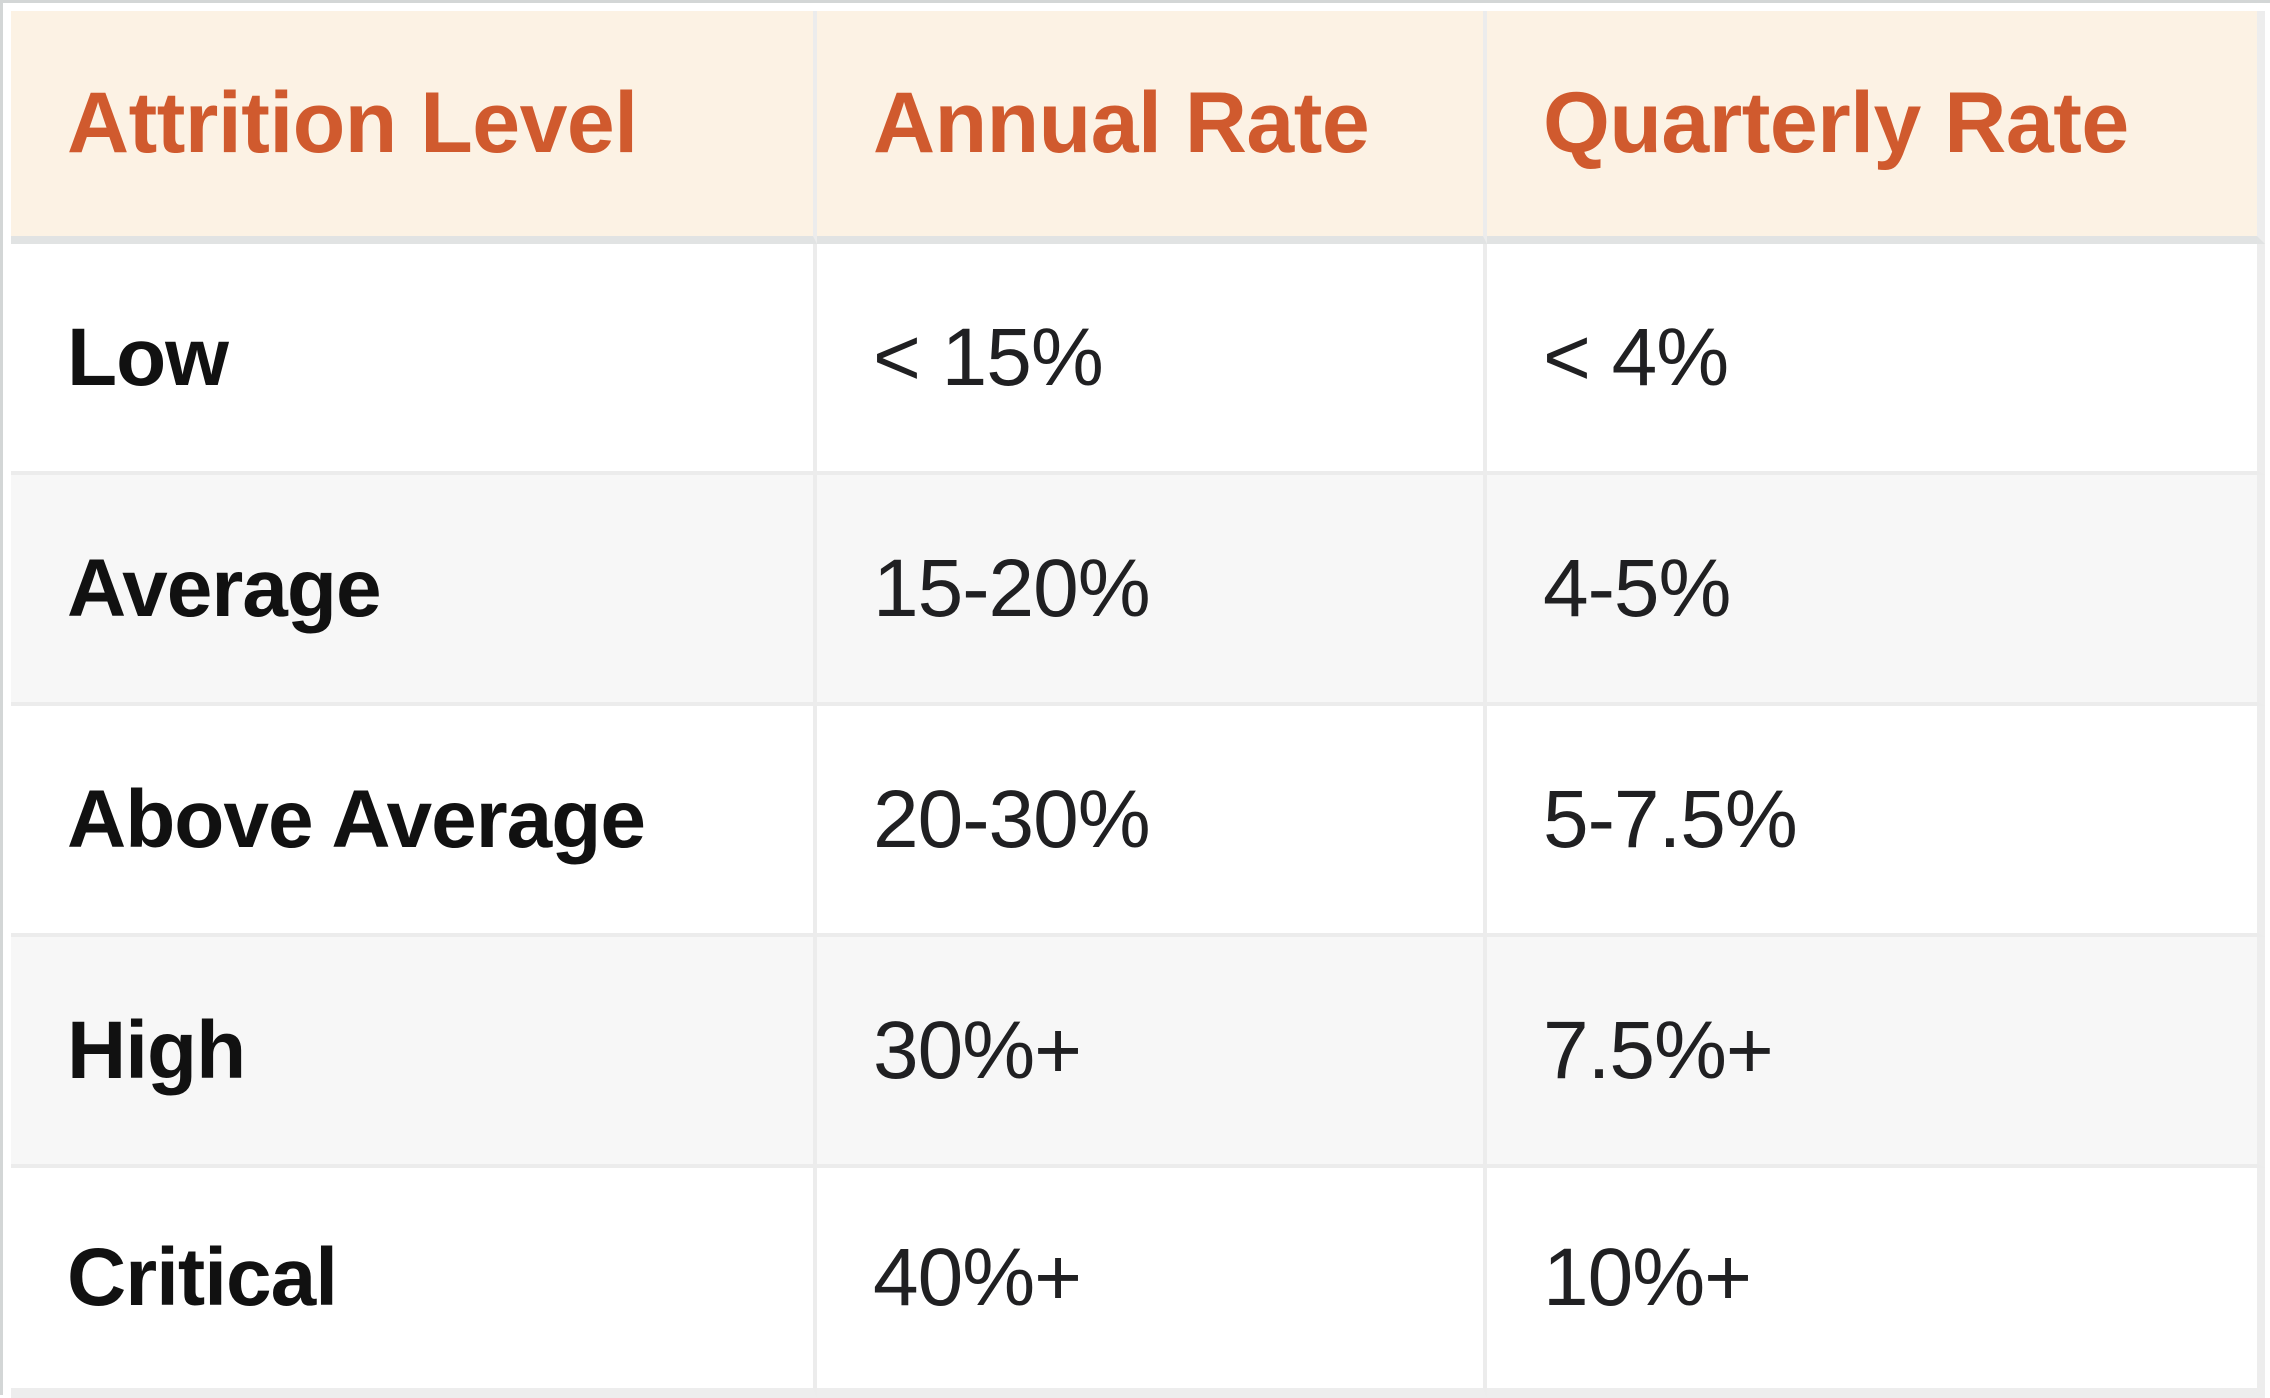 This screenshot has width=2270, height=1398. What do you see at coordinates (1876, 1052) in the screenshot?
I see `row-high-quarterly-rate-cell: 7.5%+` at bounding box center [1876, 1052].